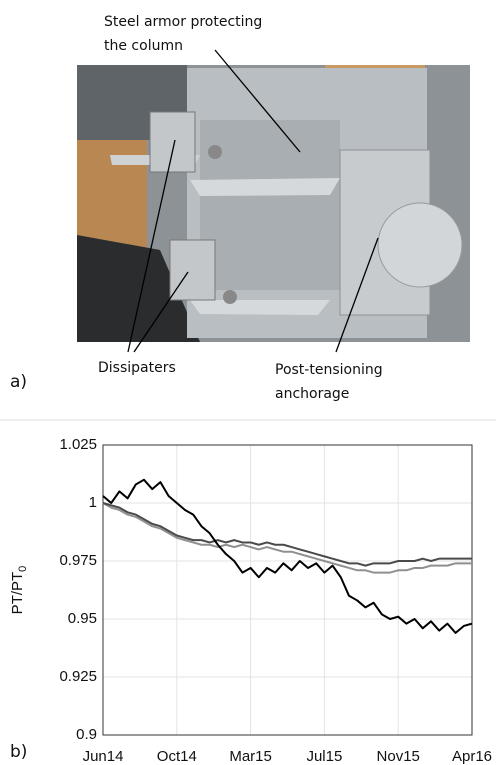 The width and height of the screenshot is (496, 765). Describe the element at coordinates (103, 756) in the screenshot. I see `x-tick-label: Jun14` at that location.